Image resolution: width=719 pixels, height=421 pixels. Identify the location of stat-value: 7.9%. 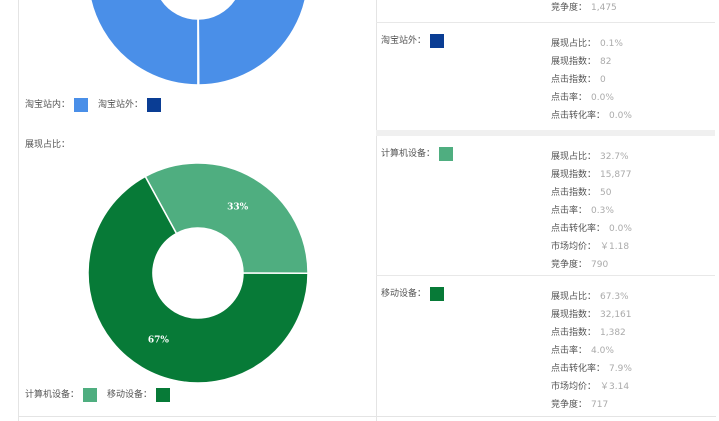
(620, 369).